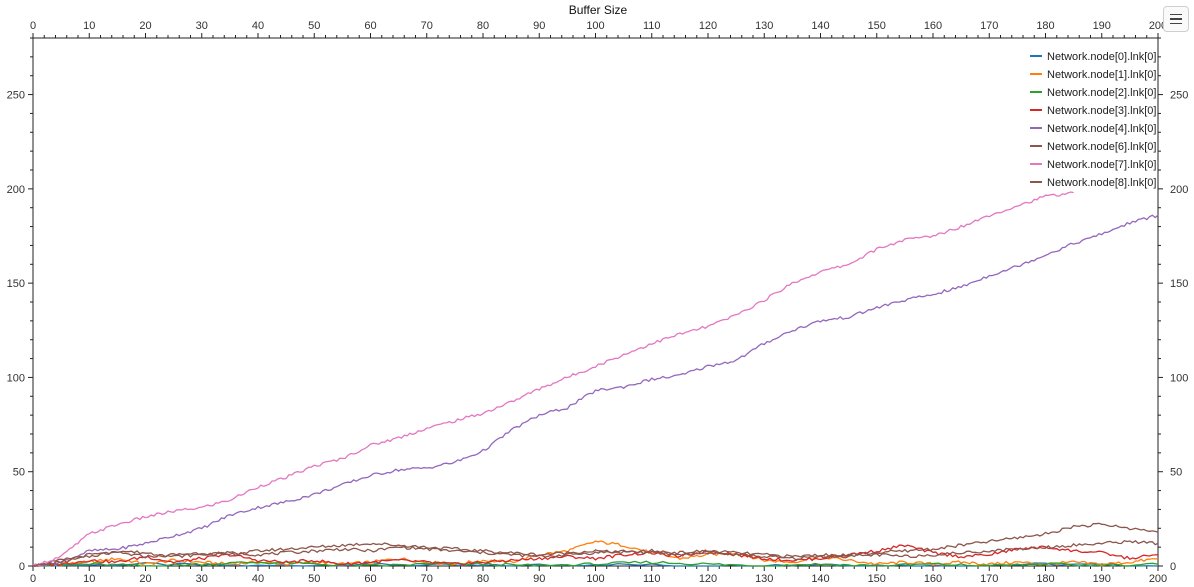 This screenshot has height=587, width=1194. What do you see at coordinates (1101, 111) in the screenshot?
I see `legend-label: Network.node[3].lnk[0]` at bounding box center [1101, 111].